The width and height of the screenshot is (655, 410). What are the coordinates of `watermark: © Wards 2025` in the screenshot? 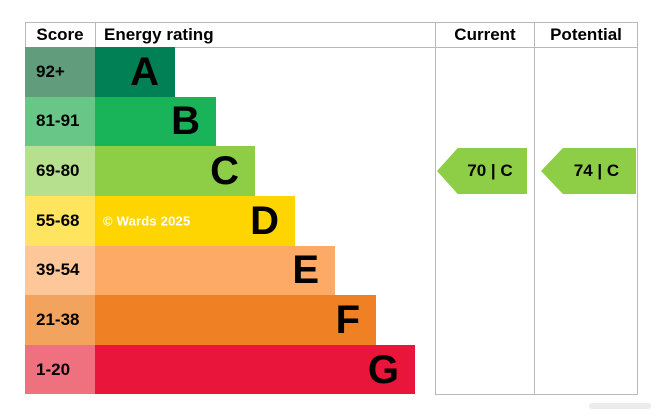 It's located at (147, 221).